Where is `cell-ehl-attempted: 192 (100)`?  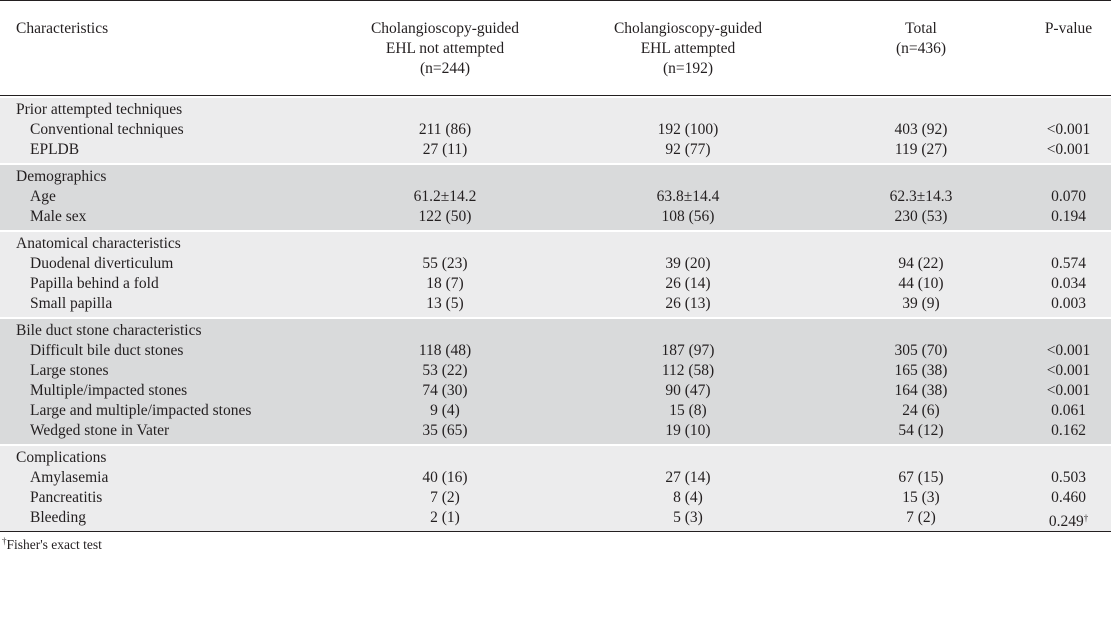 cell-ehl-attempted: 192 (100) is located at coordinates (688, 129).